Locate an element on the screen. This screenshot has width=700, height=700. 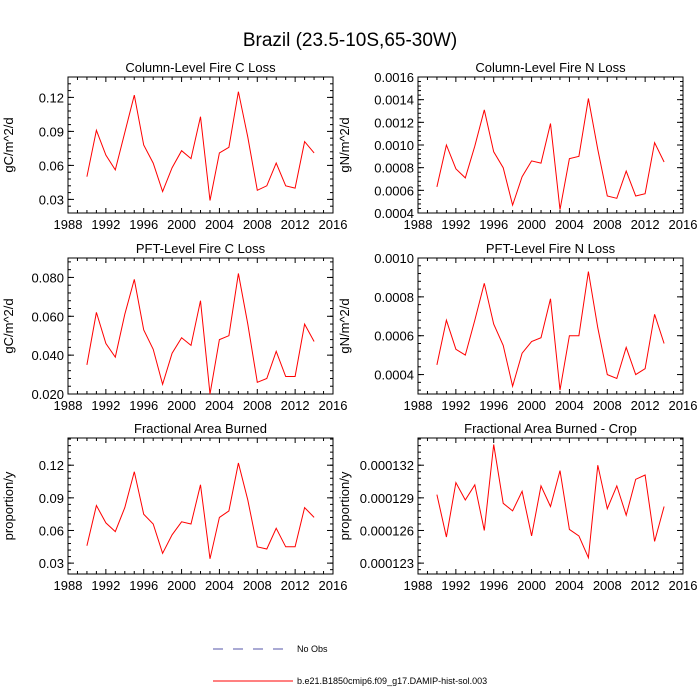
y-tick-label: 0.000132 is located at coordinates (387, 465).